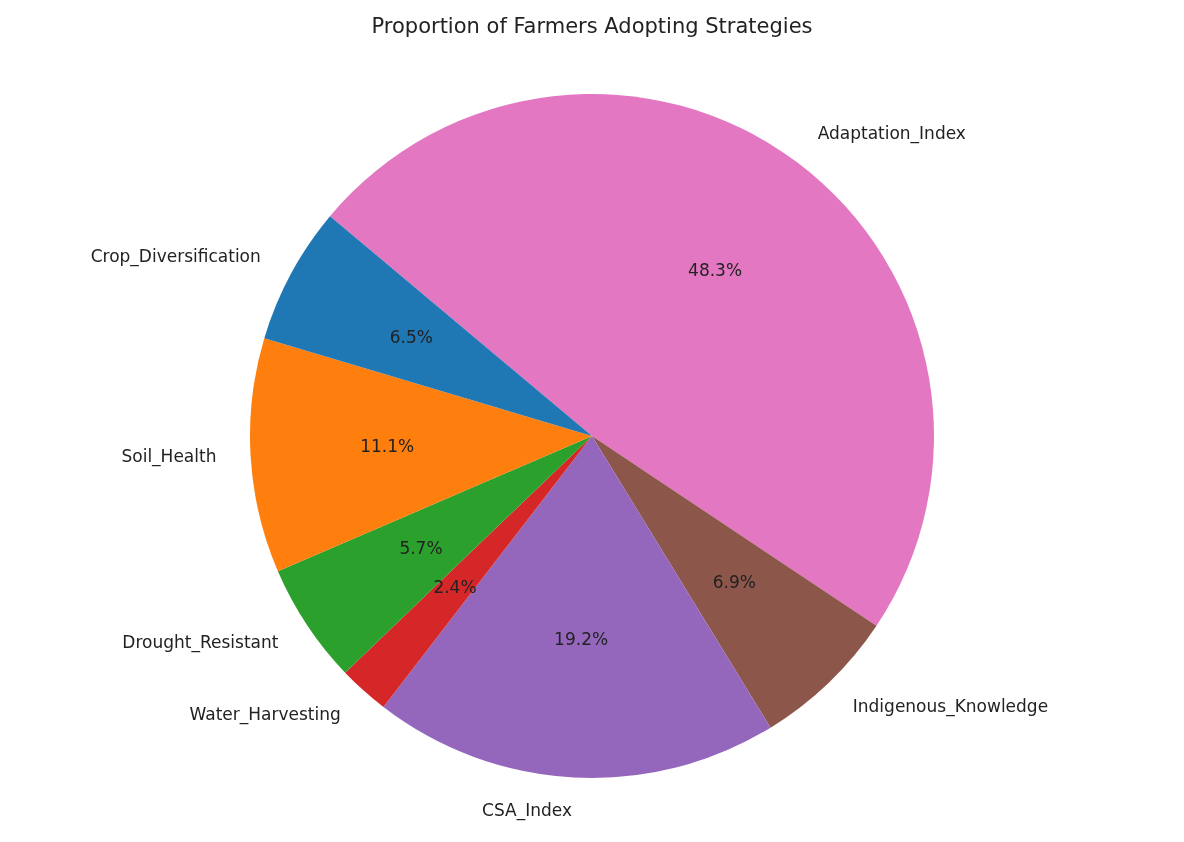 The height and width of the screenshot is (842, 1184). Describe the element at coordinates (527, 811) in the screenshot. I see `slice-label: CSA_Index` at that location.